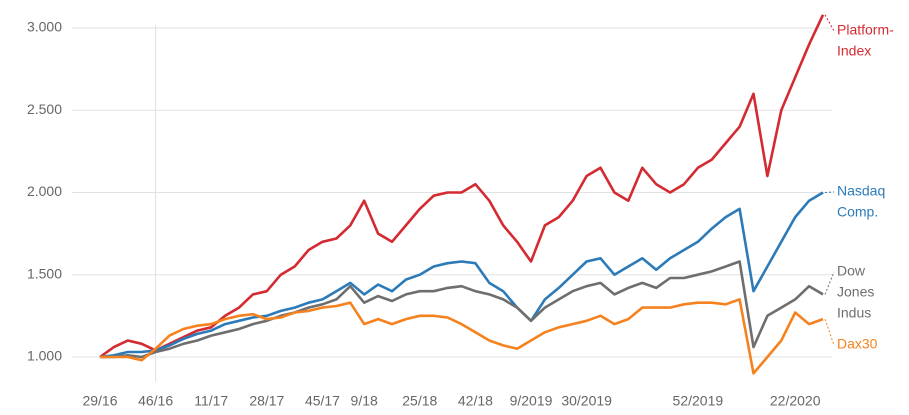  What do you see at coordinates (462, 336) in the screenshot?
I see `series-line` at bounding box center [462, 336].